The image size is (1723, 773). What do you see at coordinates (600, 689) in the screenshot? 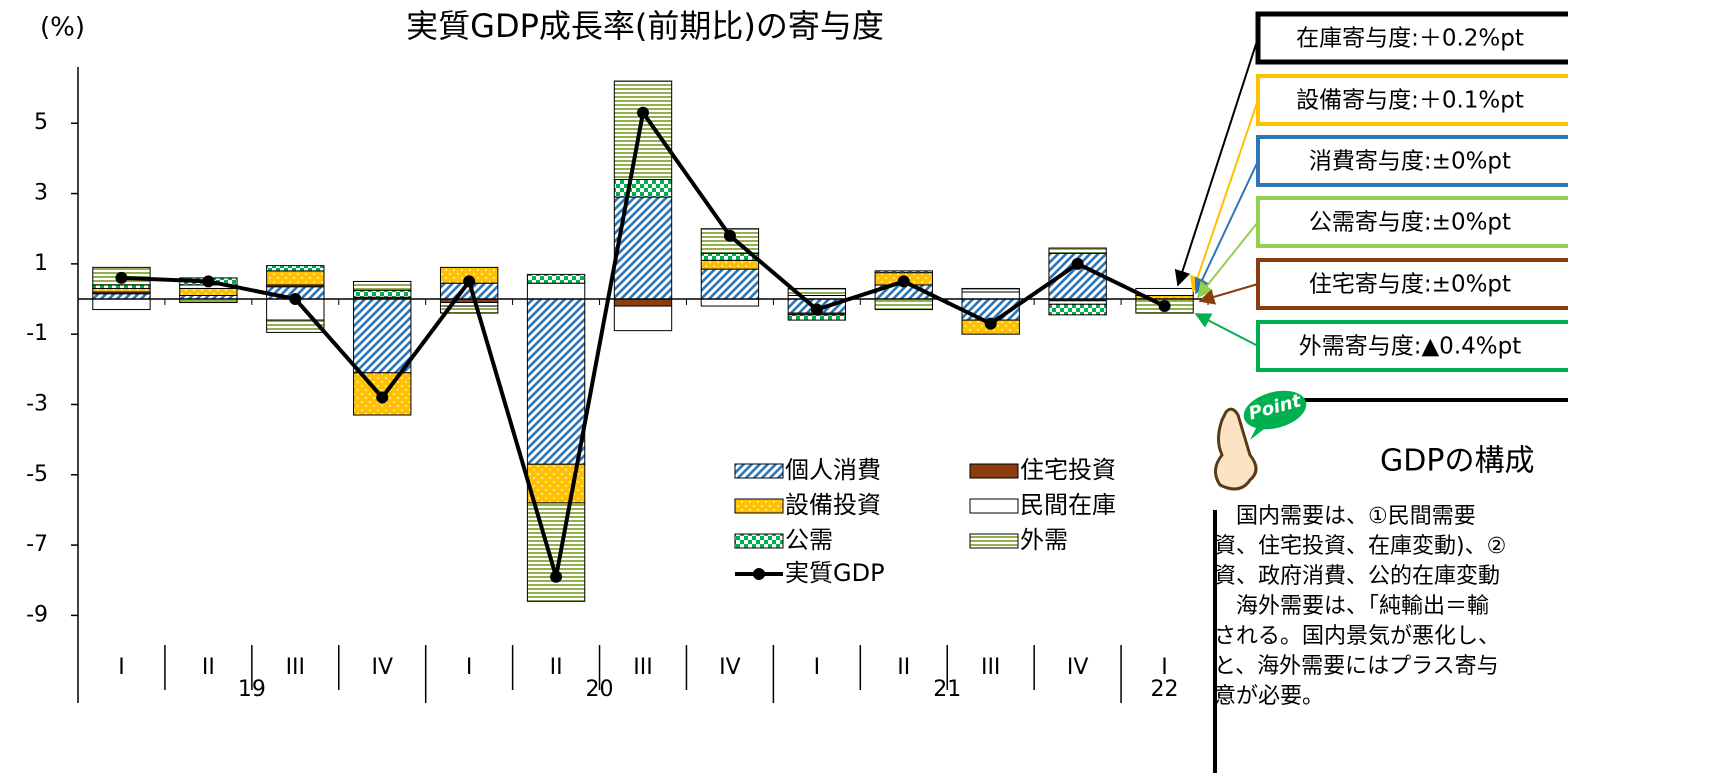
I see `year-label: 20` at bounding box center [600, 689].